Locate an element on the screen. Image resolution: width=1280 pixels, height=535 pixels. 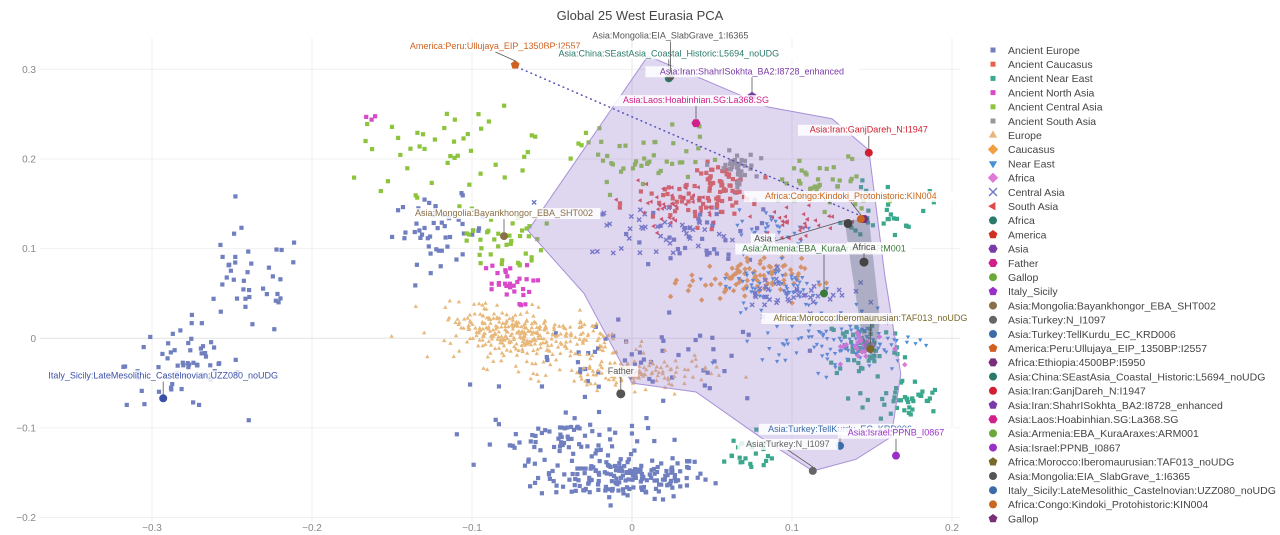
legend-item: Father is located at coordinates (1013, 264).